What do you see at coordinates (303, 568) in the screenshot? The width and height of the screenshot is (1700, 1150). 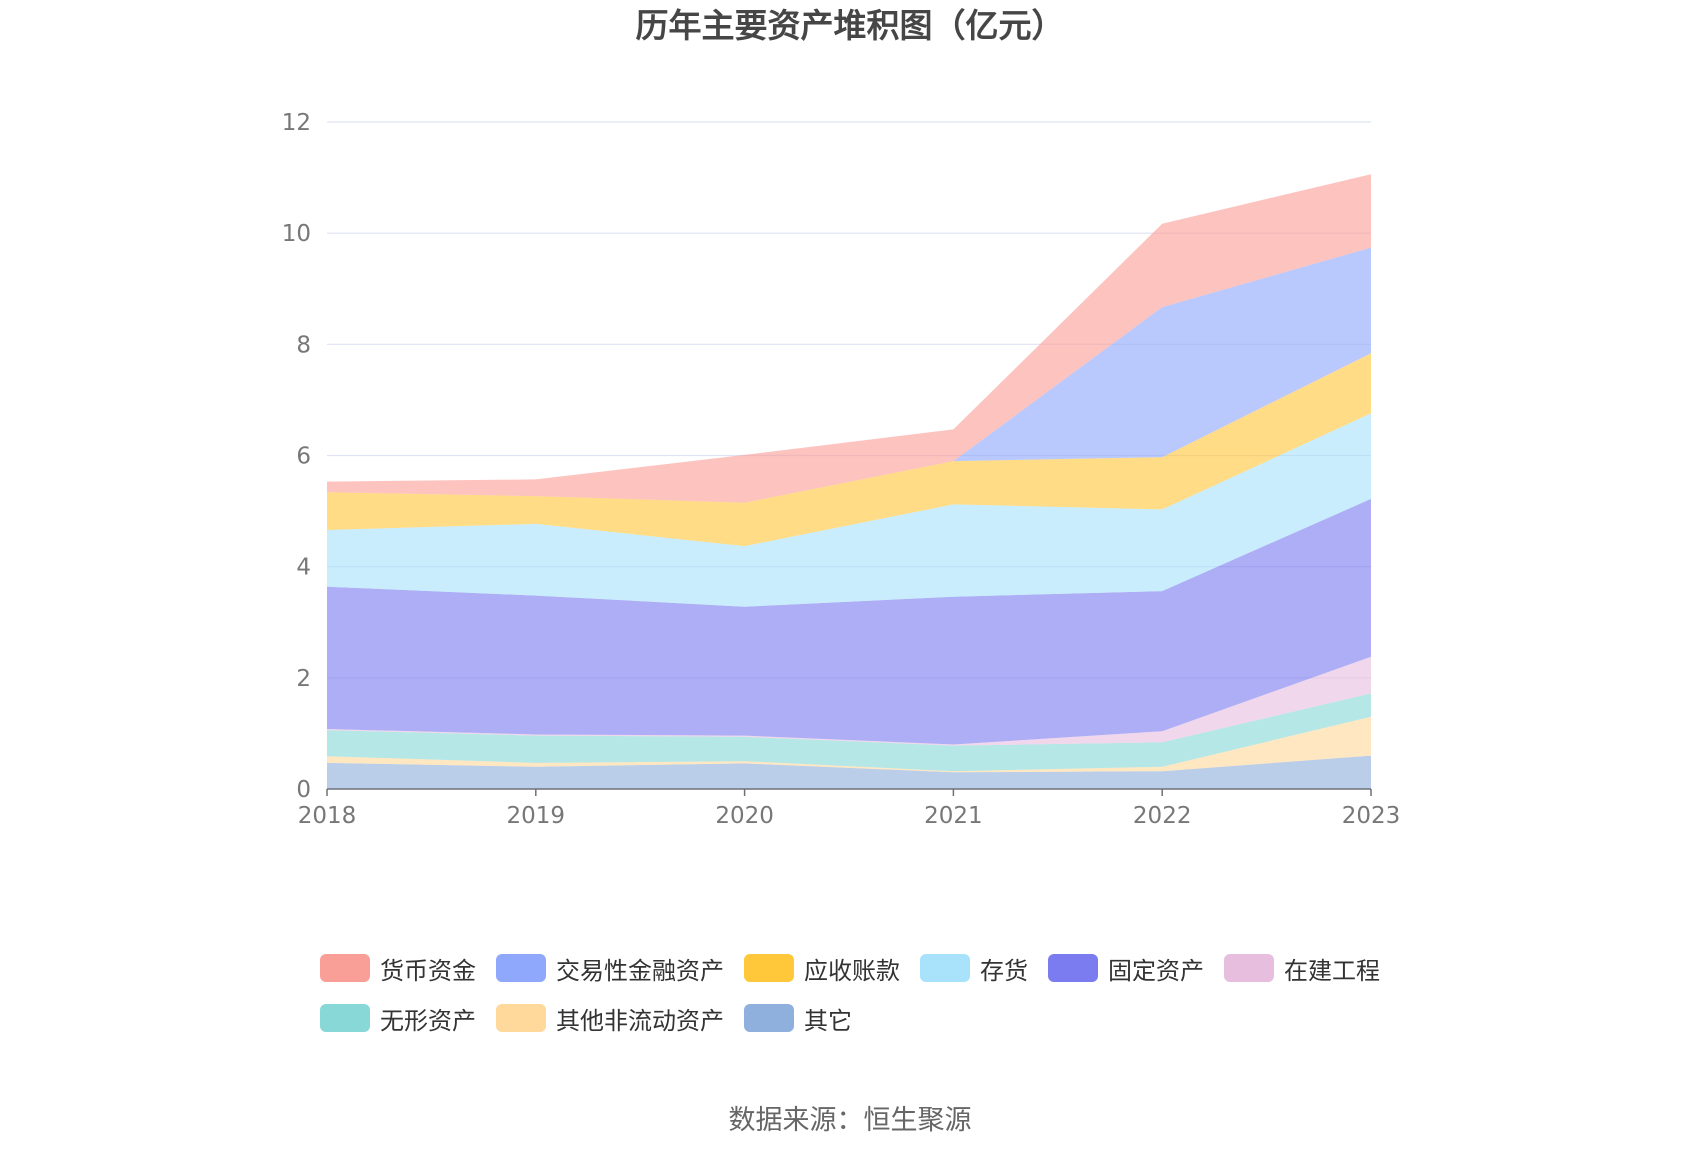 I see `y-tick-label: 4` at bounding box center [303, 568].